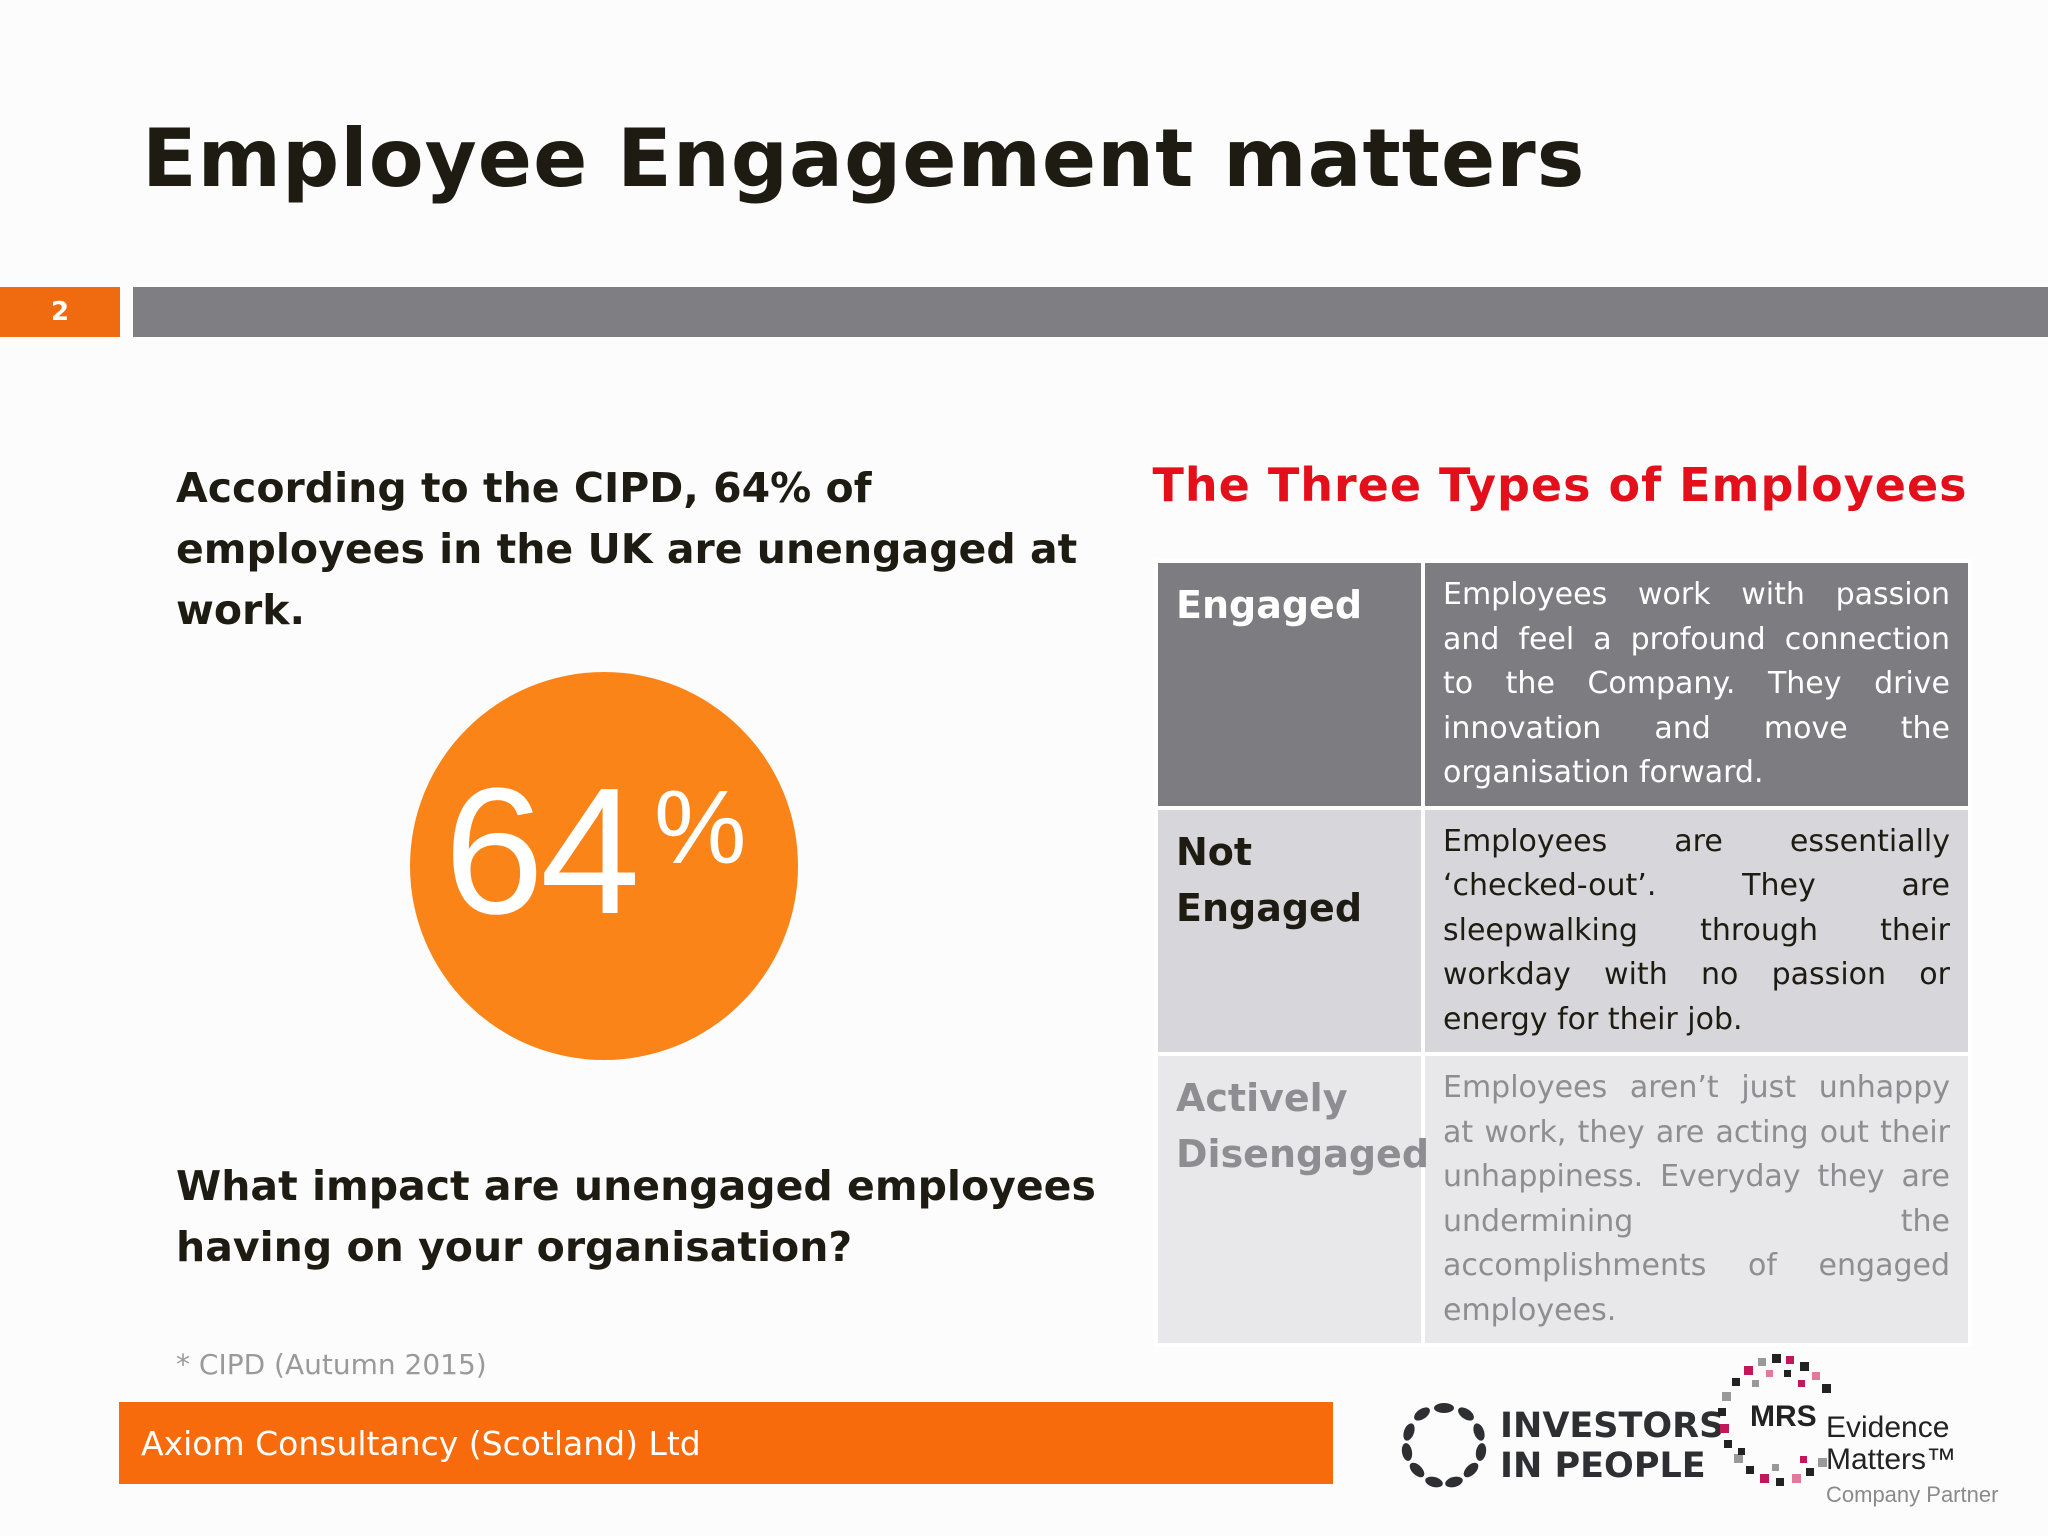  What do you see at coordinates (60, 312) in the screenshot?
I see `slide-number: 2` at bounding box center [60, 312].